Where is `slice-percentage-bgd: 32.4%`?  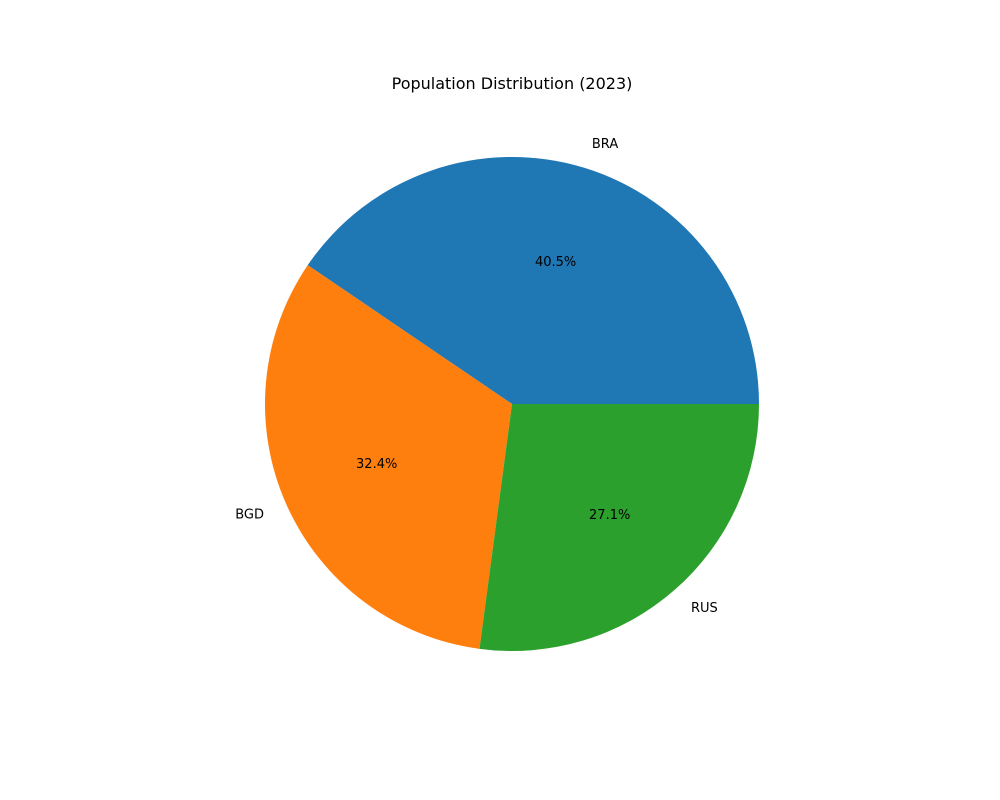
slice-percentage-bgd: 32.4% is located at coordinates (376, 464).